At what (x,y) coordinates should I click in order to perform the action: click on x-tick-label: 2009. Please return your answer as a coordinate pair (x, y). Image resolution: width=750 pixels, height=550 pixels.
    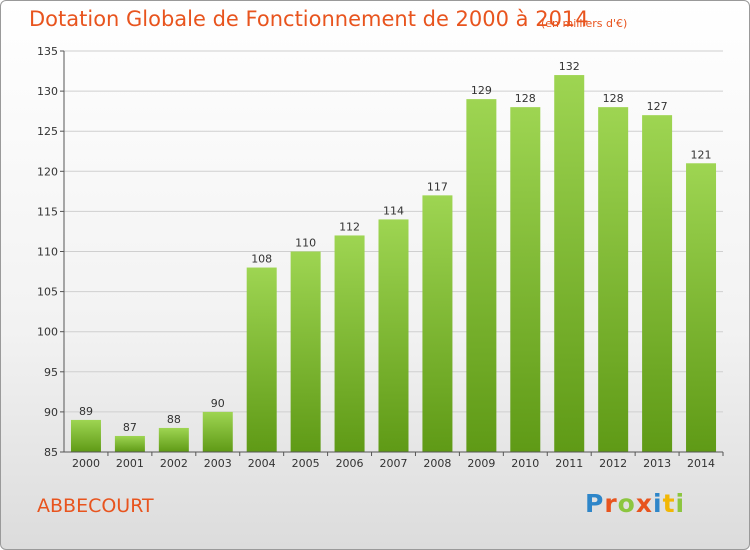
    Looking at the image, I should click on (481, 463).